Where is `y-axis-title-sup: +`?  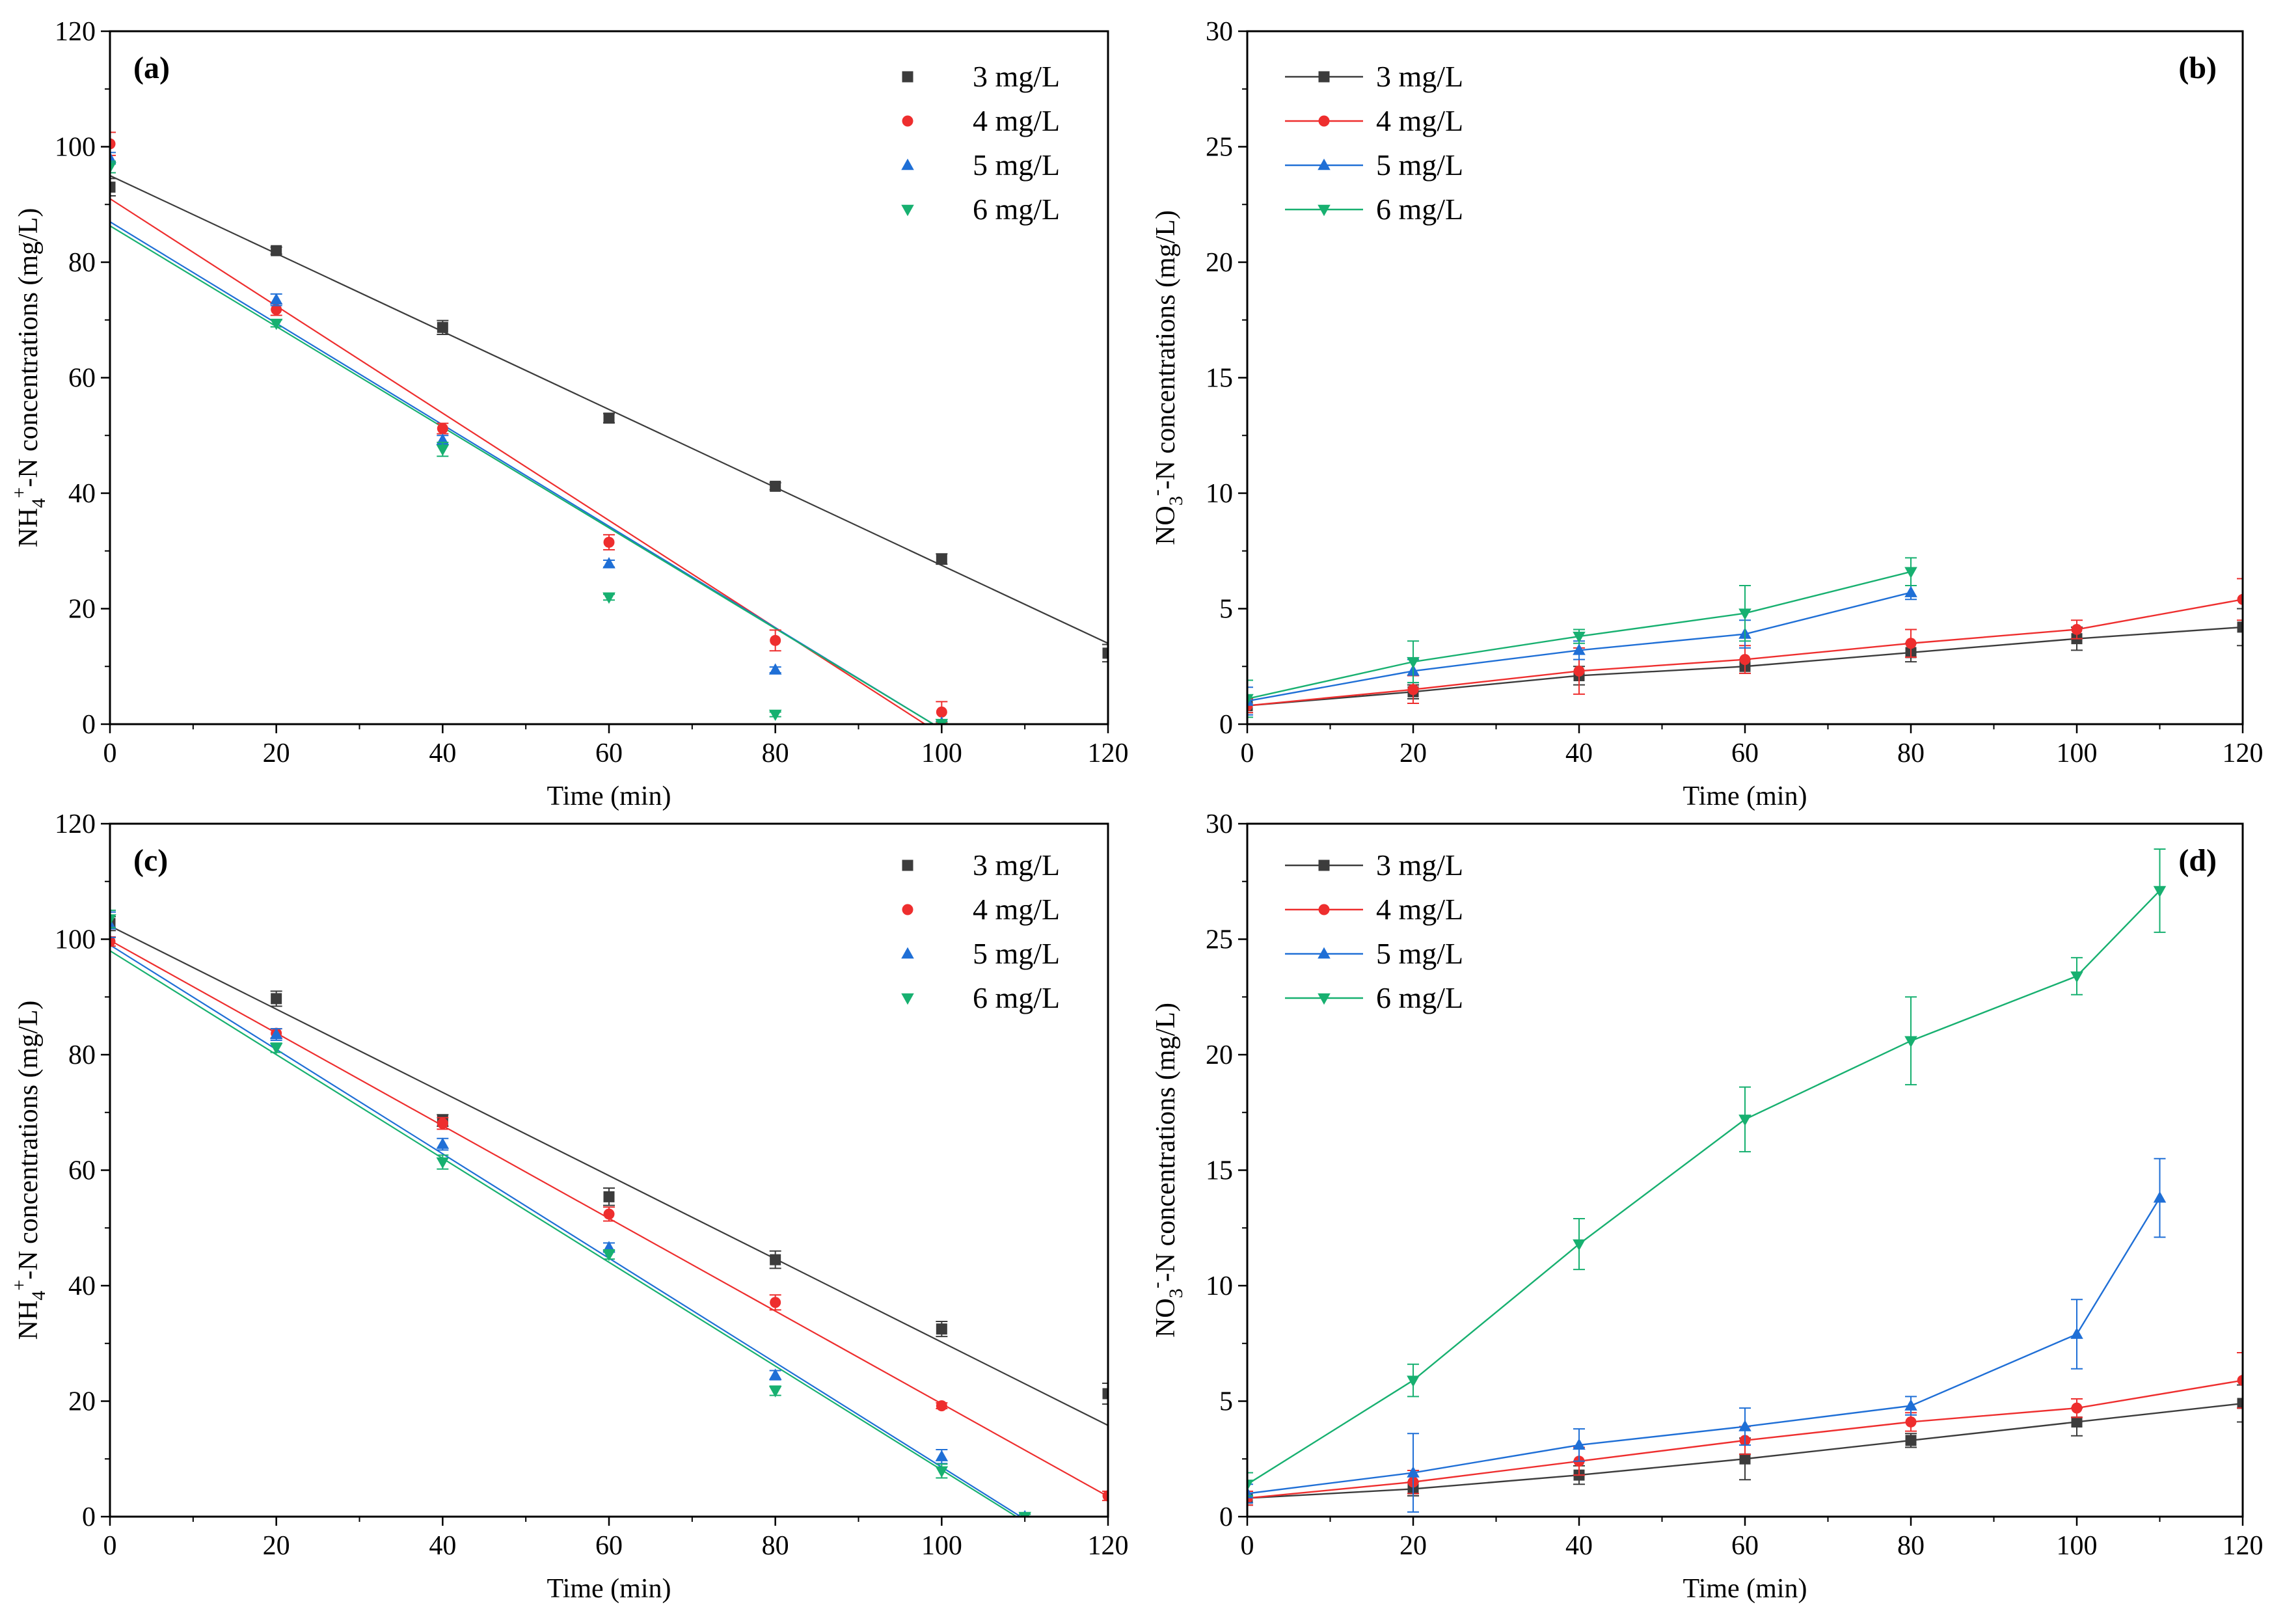
y-axis-title-sup: + is located at coordinates (19, 492).